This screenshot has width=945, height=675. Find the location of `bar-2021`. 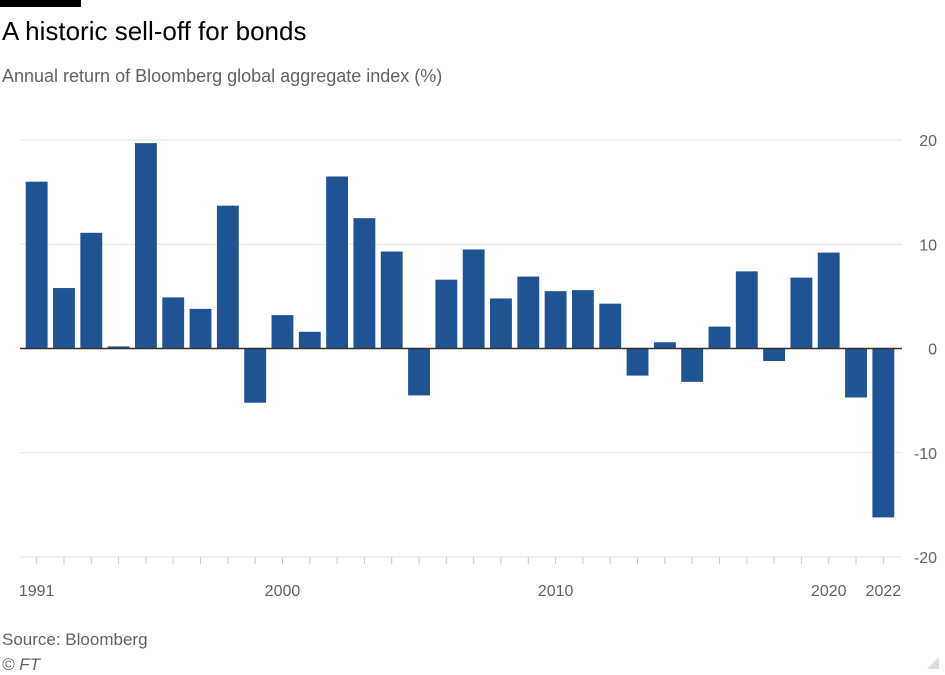

bar-2021 is located at coordinates (856, 373).